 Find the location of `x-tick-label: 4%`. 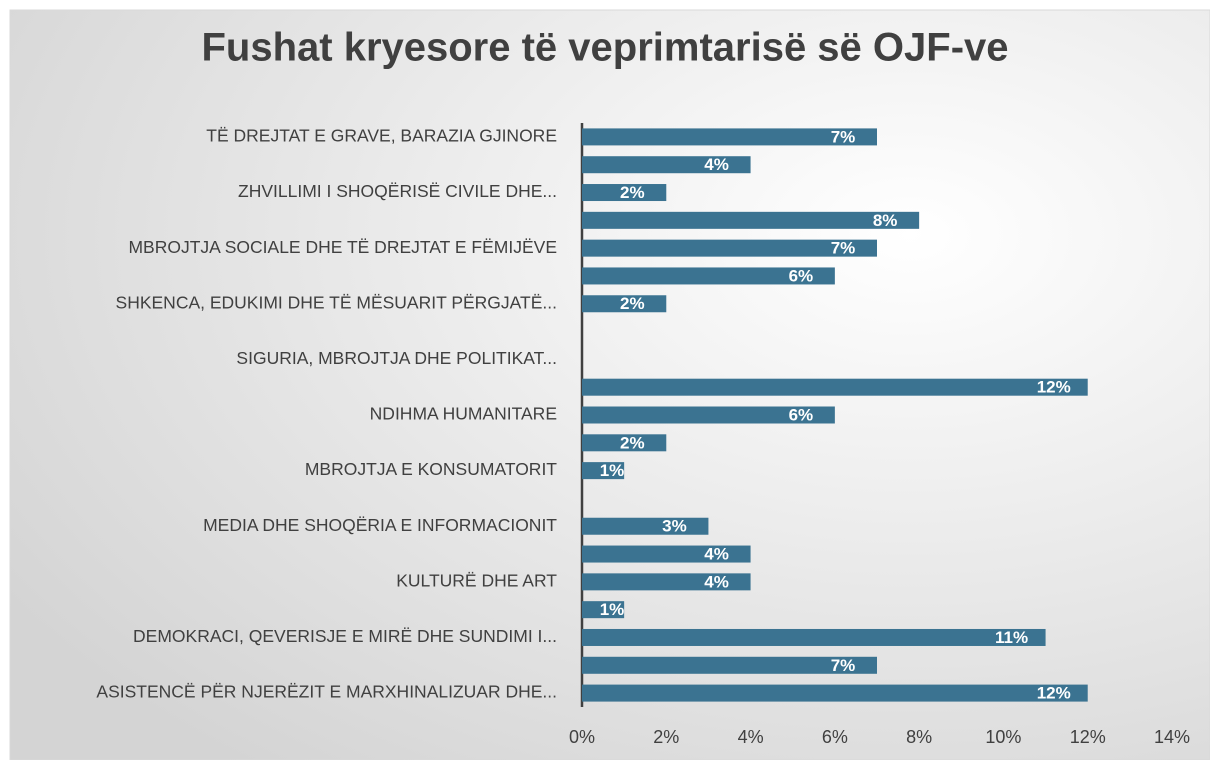

x-tick-label: 4% is located at coordinates (751, 737).